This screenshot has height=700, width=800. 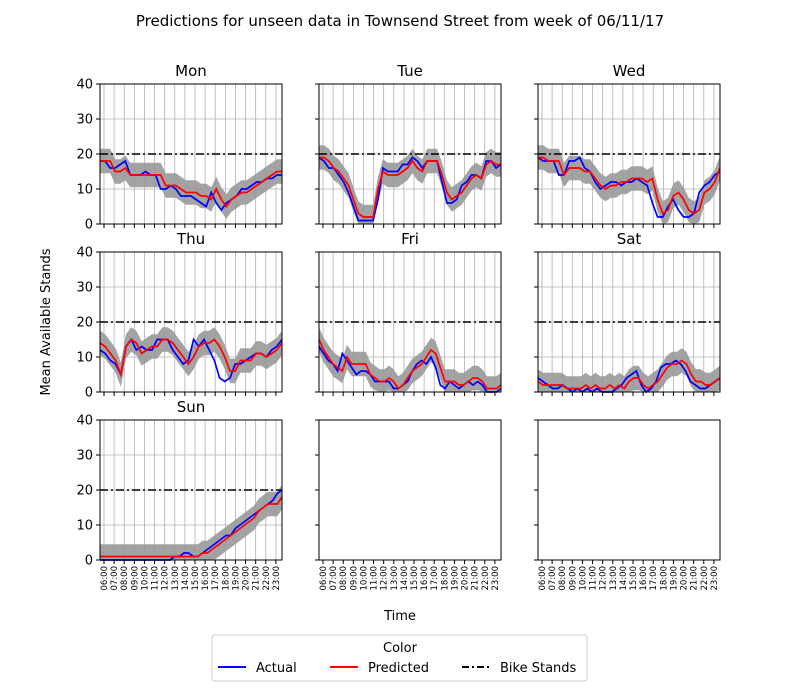 What do you see at coordinates (190, 239) in the screenshot?
I see `subplot-title: Thu` at bounding box center [190, 239].